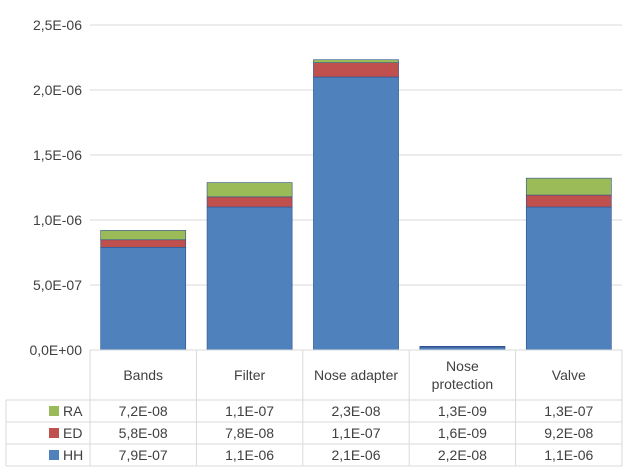 This screenshot has width=625, height=468. I want to click on legend-key-hh, so click(54, 455).